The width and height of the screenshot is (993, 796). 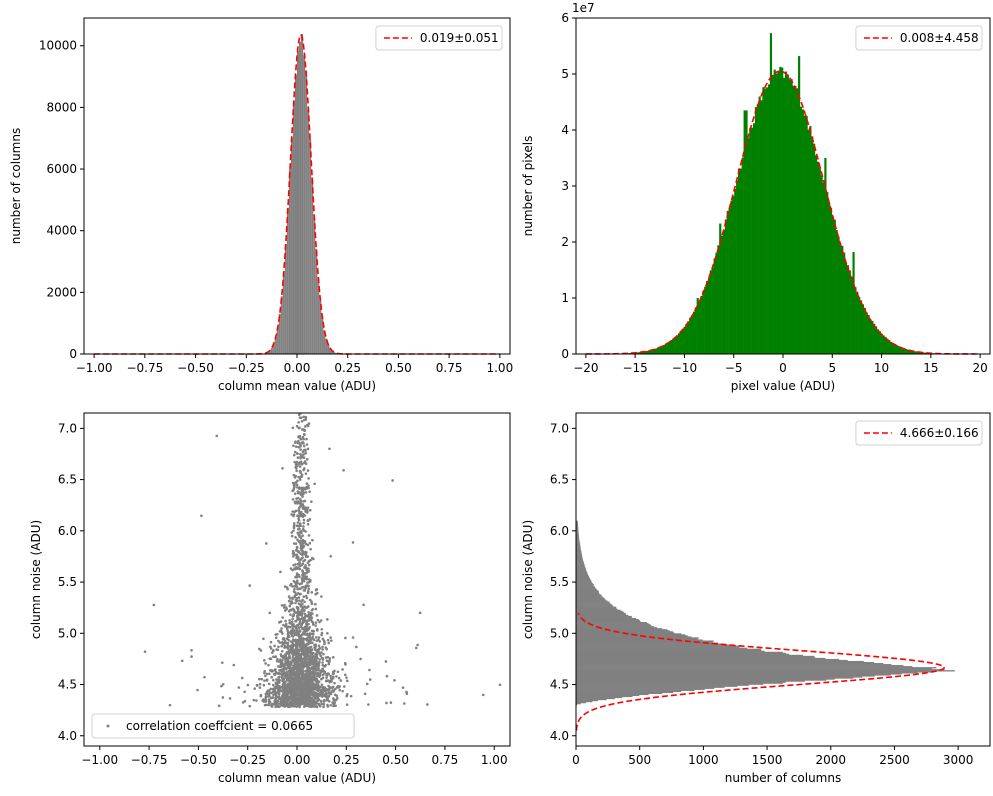 What do you see at coordinates (94, 368) in the screenshot?
I see `x-tick-label: −1.00` at bounding box center [94, 368].